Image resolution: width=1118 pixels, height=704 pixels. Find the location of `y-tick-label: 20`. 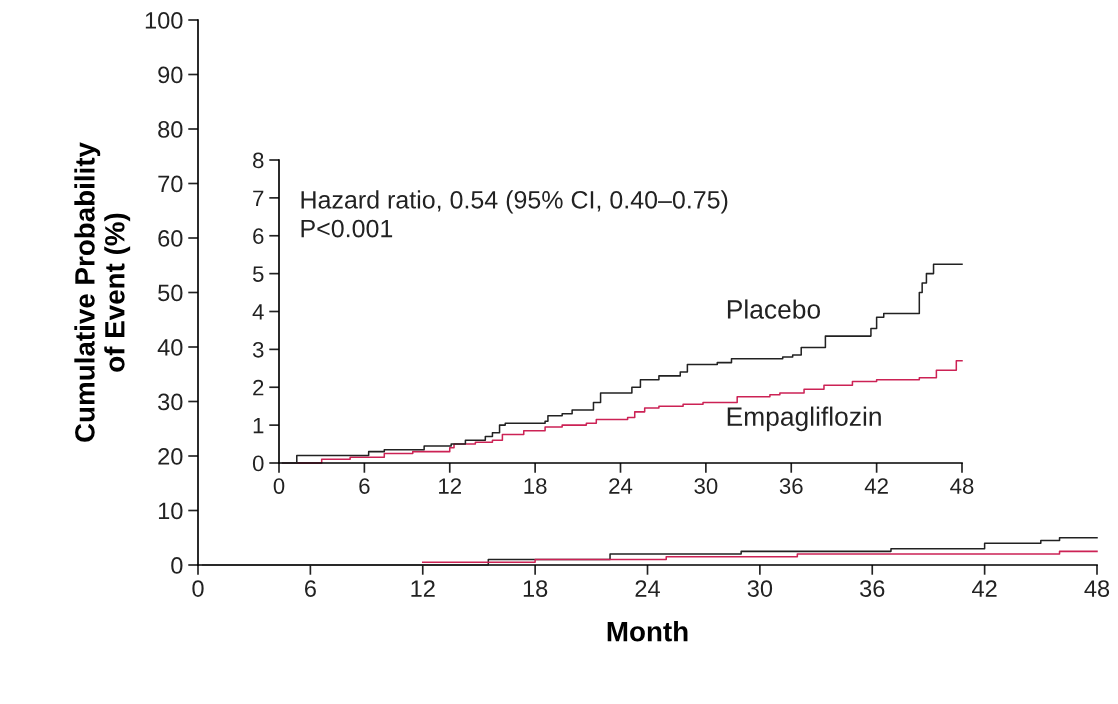

y-tick-label: 20 is located at coordinates (170, 456).